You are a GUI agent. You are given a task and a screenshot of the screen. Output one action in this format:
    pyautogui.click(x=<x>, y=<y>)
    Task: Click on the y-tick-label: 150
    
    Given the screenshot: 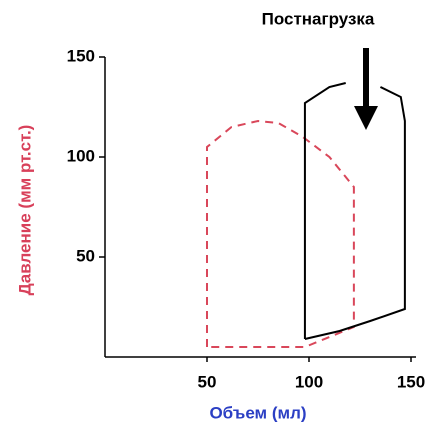 What is the action you would take?
    pyautogui.click(x=81, y=55)
    